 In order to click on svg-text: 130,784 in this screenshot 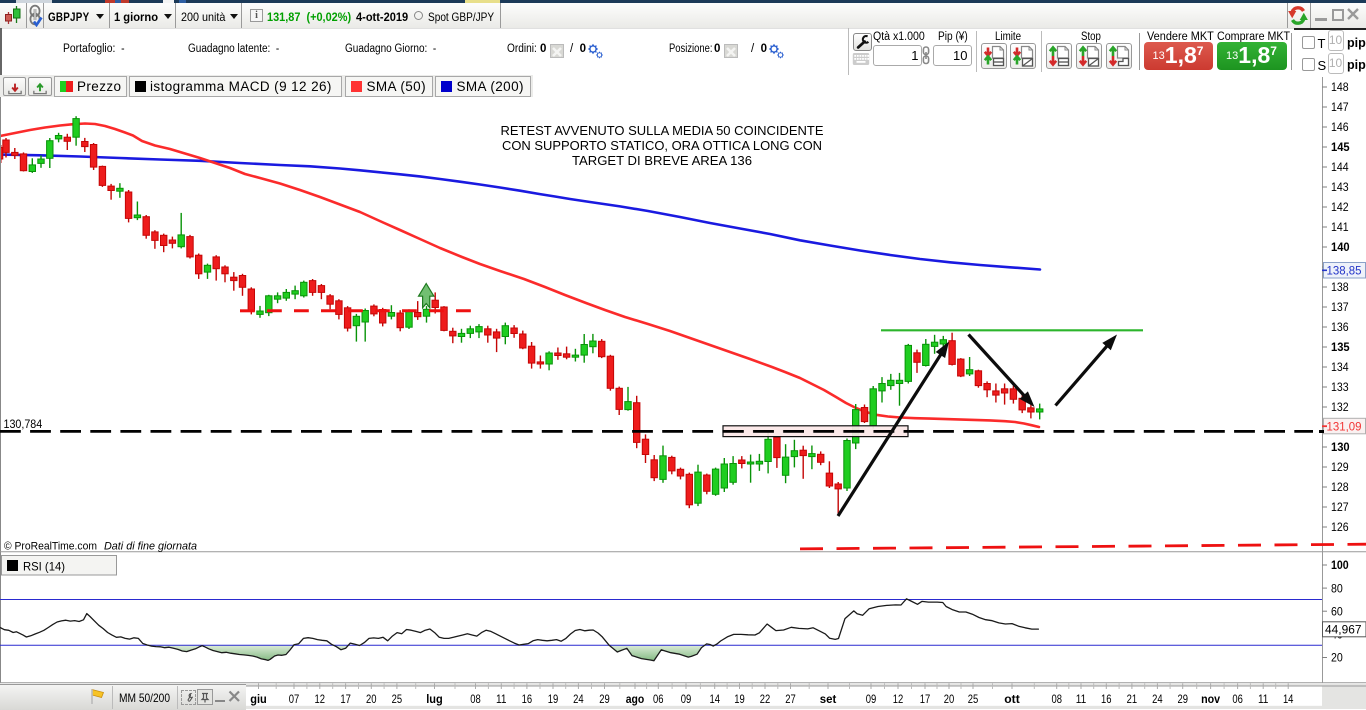, I will do `click(23, 424)`.